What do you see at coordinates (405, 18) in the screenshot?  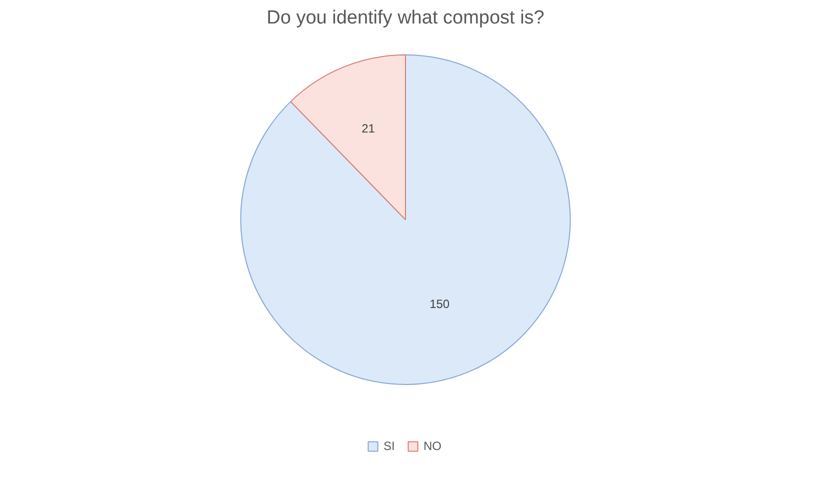 I see `chart-title: Do you identify what compost is?` at bounding box center [405, 18].